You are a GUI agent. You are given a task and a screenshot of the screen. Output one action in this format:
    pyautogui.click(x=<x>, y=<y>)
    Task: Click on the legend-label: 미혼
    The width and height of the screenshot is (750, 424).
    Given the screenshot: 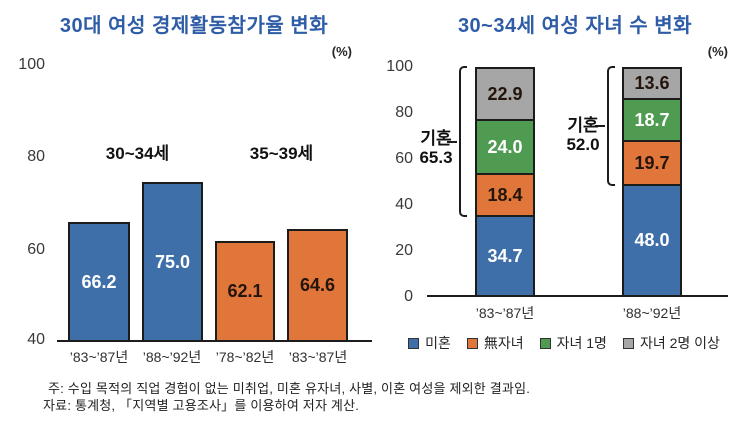 What is the action you would take?
    pyautogui.click(x=438, y=343)
    